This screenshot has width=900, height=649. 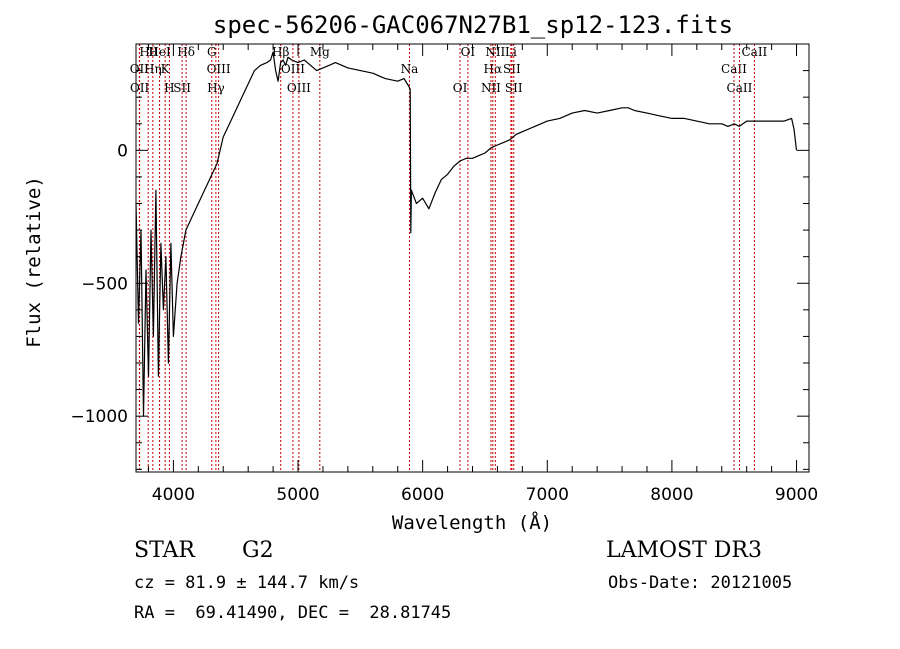 I want to click on x-tick-label-5: 9000, so click(x=796, y=495).